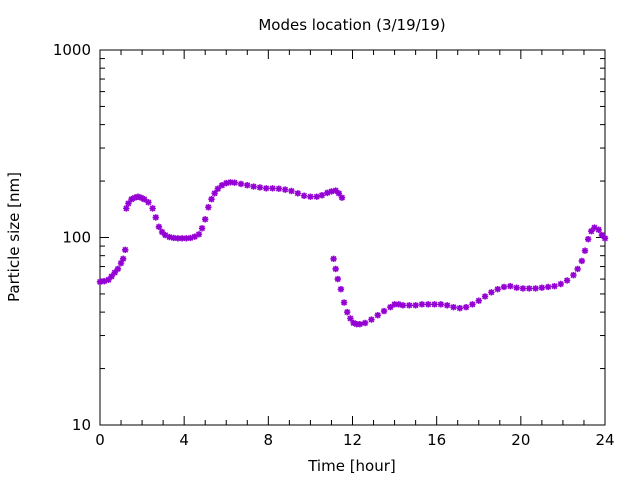  What do you see at coordinates (100, 440) in the screenshot?
I see `x-tick-label: 0` at bounding box center [100, 440].